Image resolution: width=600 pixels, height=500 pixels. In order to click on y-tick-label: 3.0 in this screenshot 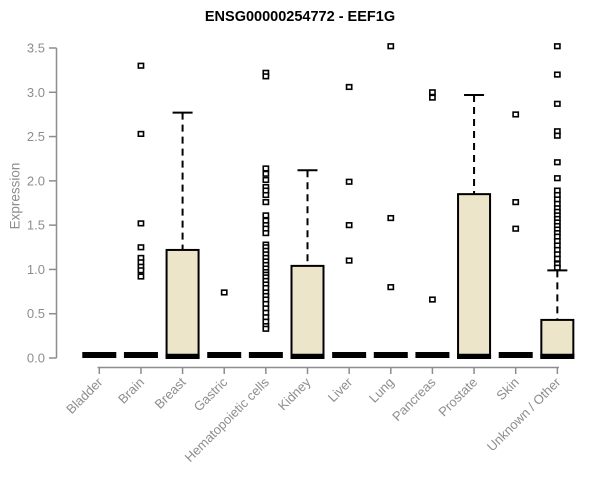, I will do `click(36, 92)`.